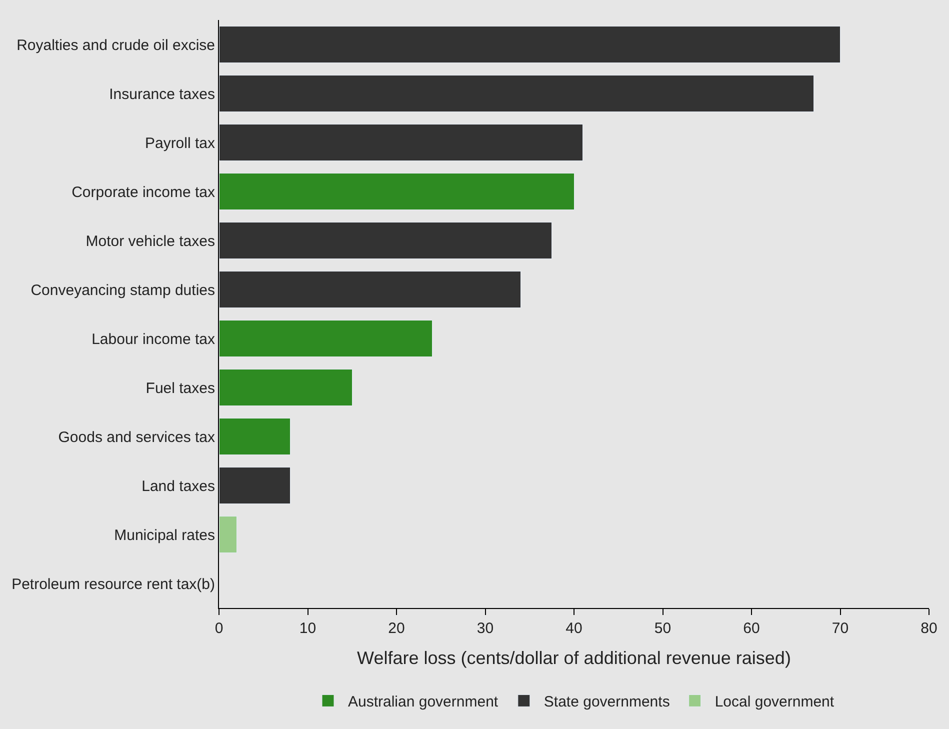 This screenshot has width=949, height=729. What do you see at coordinates (180, 143) in the screenshot?
I see `y-tick-label: Payroll tax` at bounding box center [180, 143].